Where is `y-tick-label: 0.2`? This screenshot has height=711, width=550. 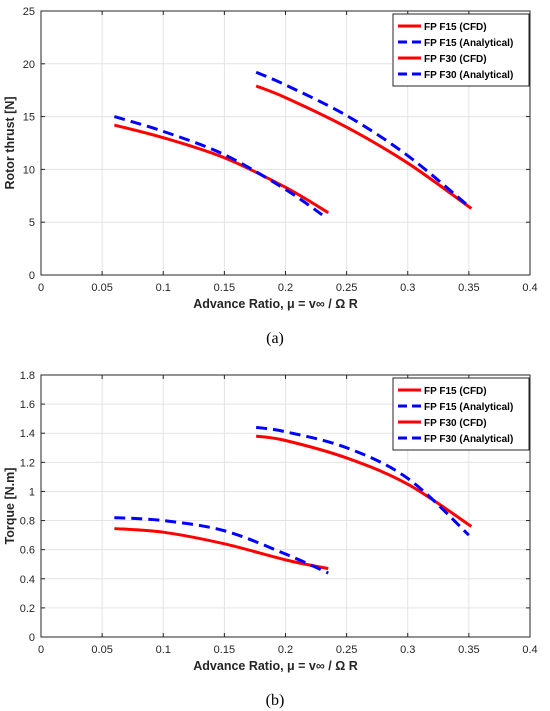
y-tick-label: 0.2 is located at coordinates (27, 609).